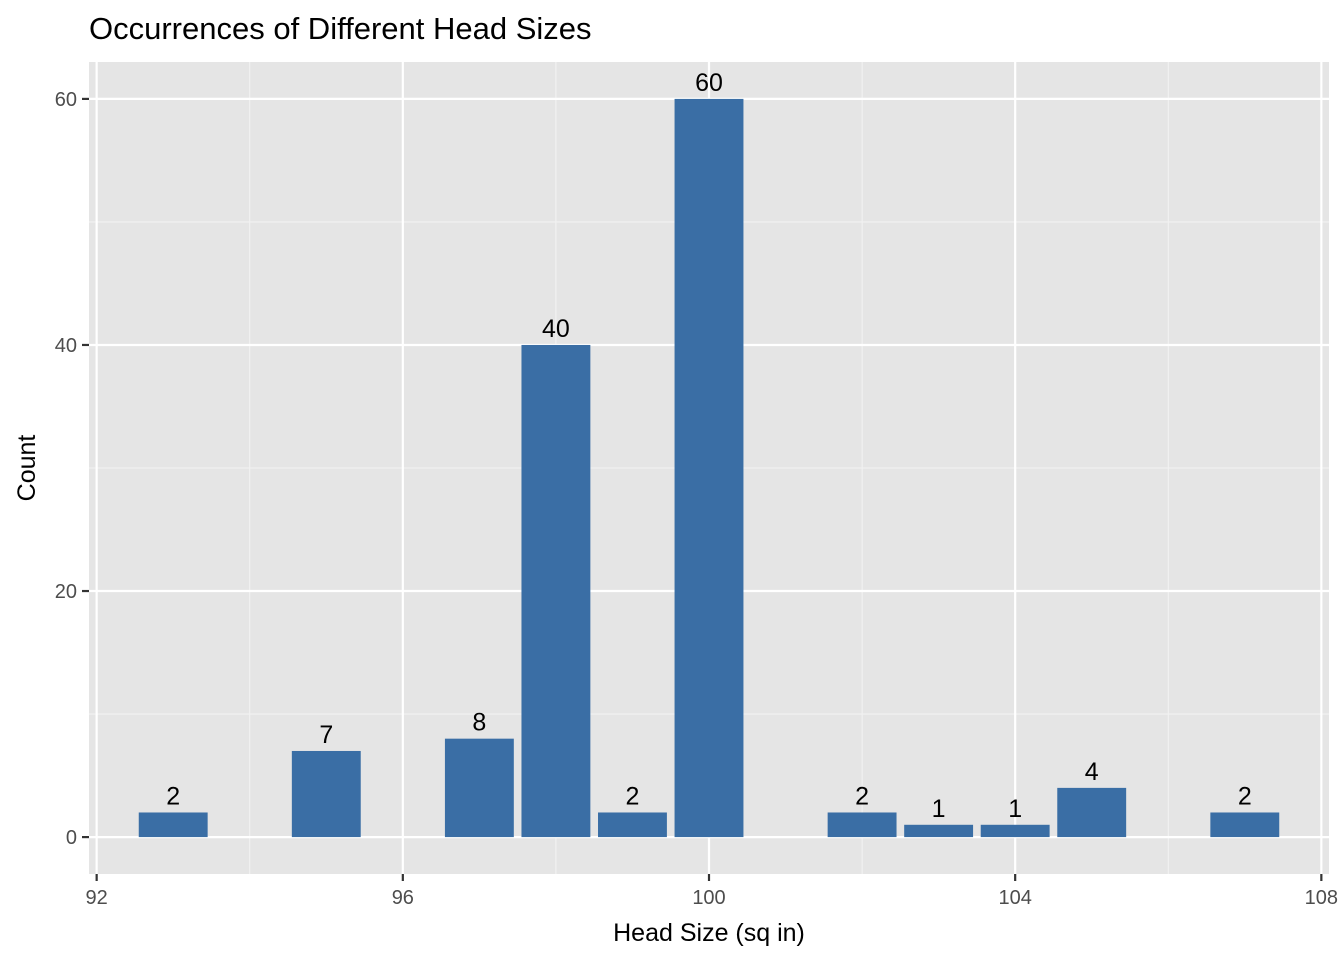 This screenshot has height=960, width=1344. I want to click on bar-value-label: 8, so click(479, 723).